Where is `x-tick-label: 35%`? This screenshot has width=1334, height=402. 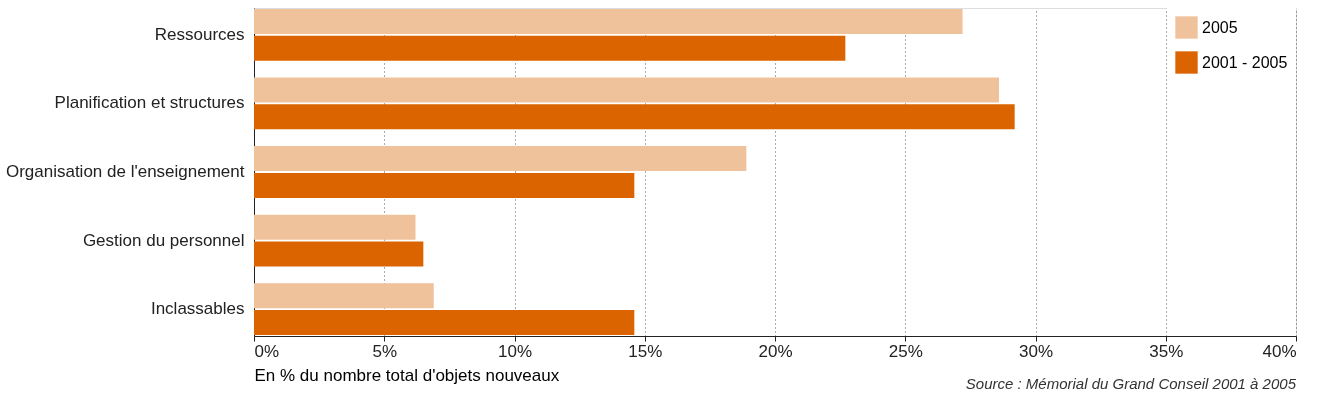
x-tick-label: 35% is located at coordinates (1166, 351).